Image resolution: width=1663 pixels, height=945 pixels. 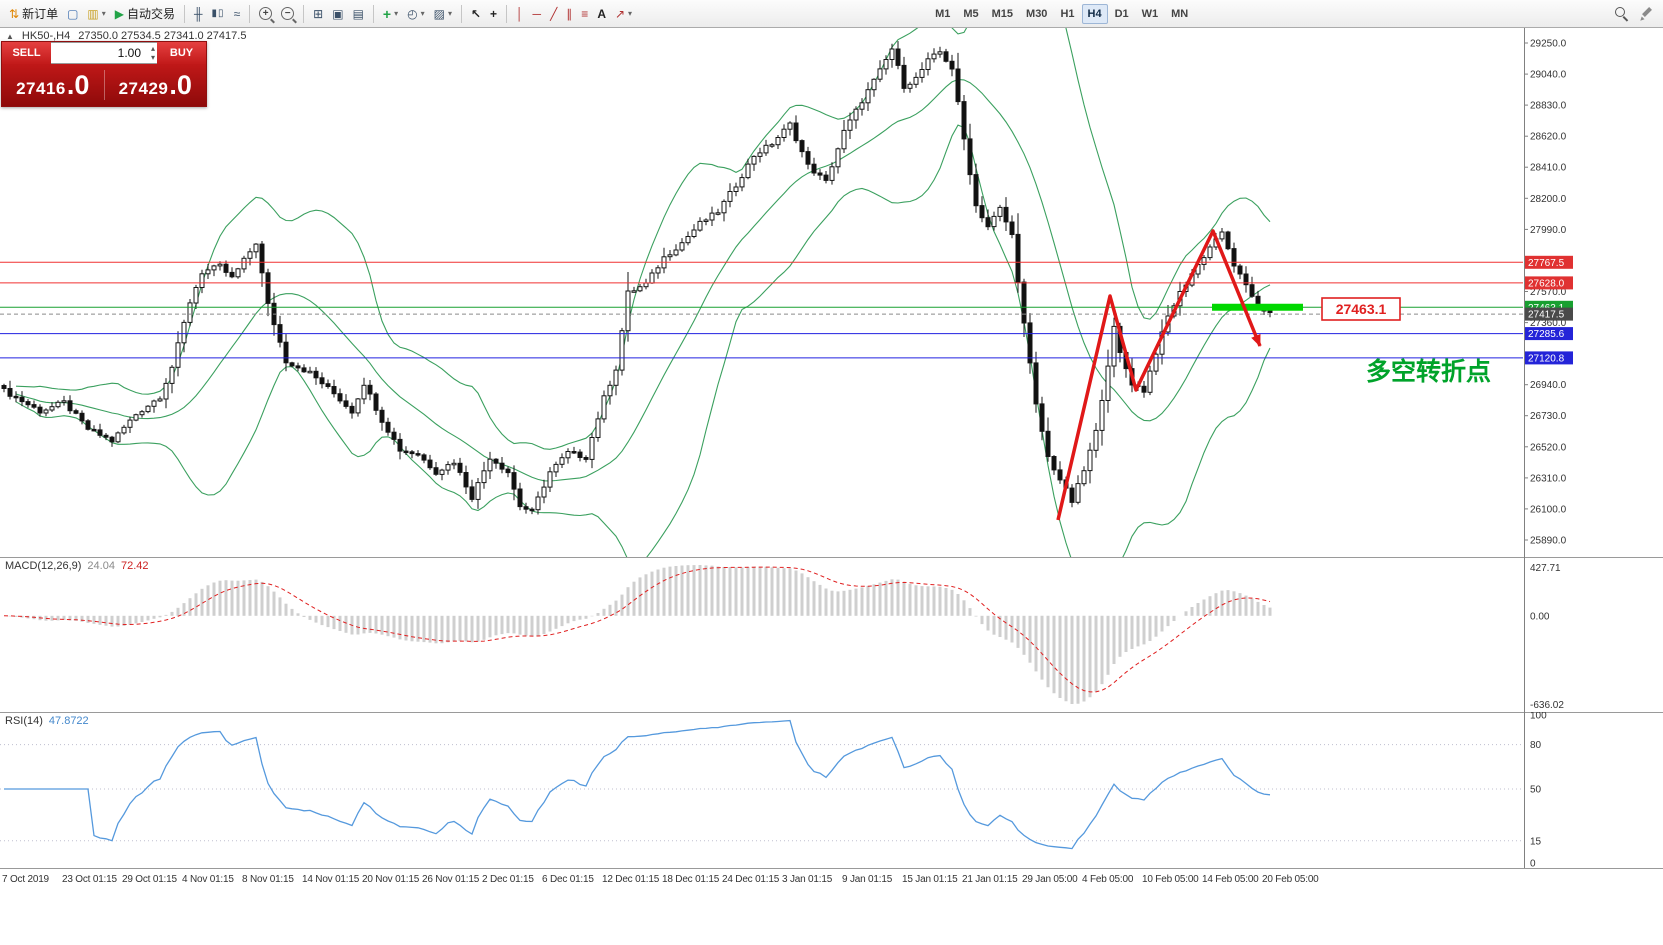 I want to click on tf-d1: D1, so click(x=1122, y=14).